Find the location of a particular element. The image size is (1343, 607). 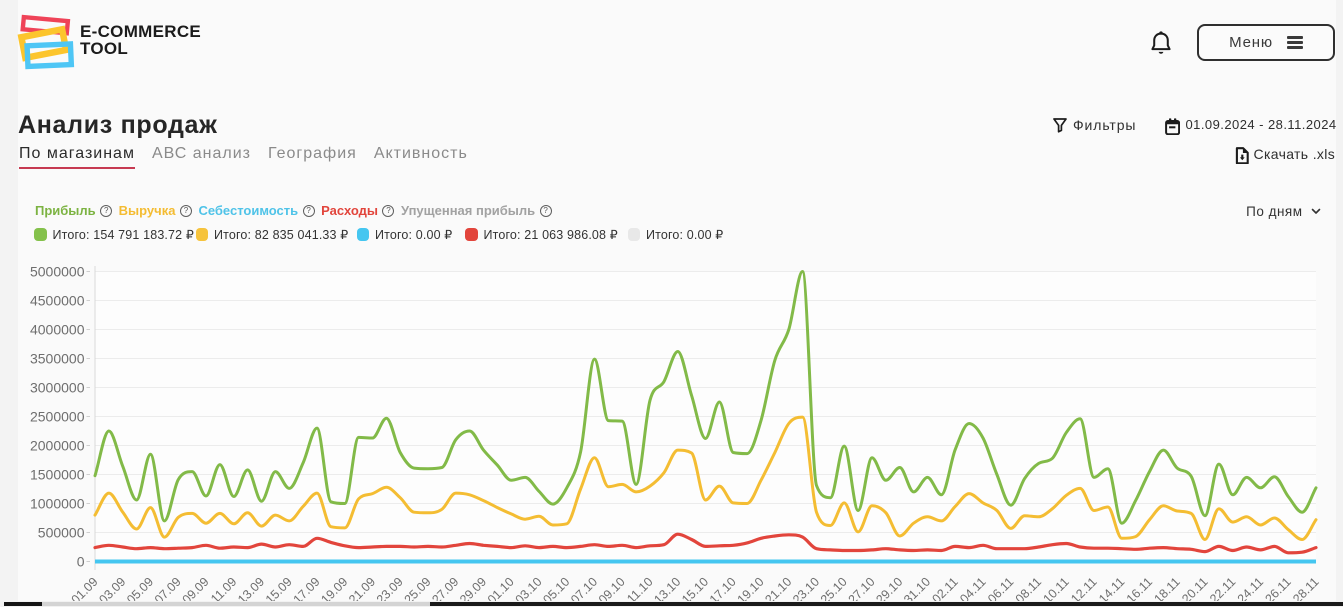

svg-text: 1000000 is located at coordinates (57, 503).